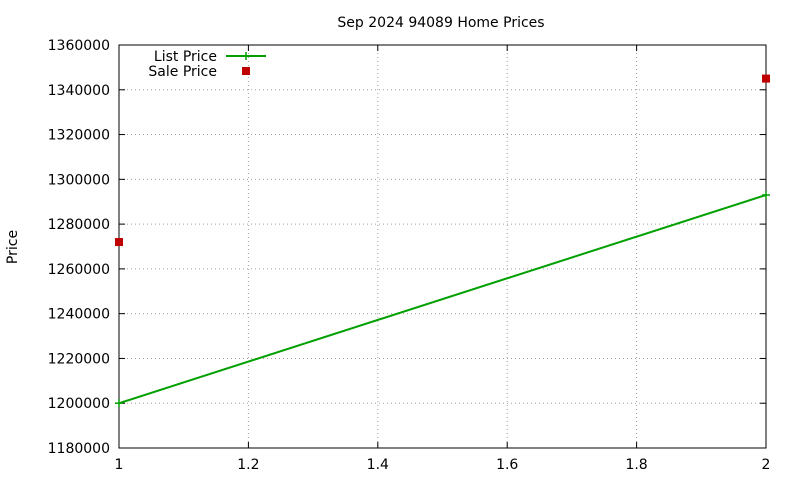 The image size is (800, 480). What do you see at coordinates (79, 449) in the screenshot?
I see `y-tick-label: 1180000` at bounding box center [79, 449].